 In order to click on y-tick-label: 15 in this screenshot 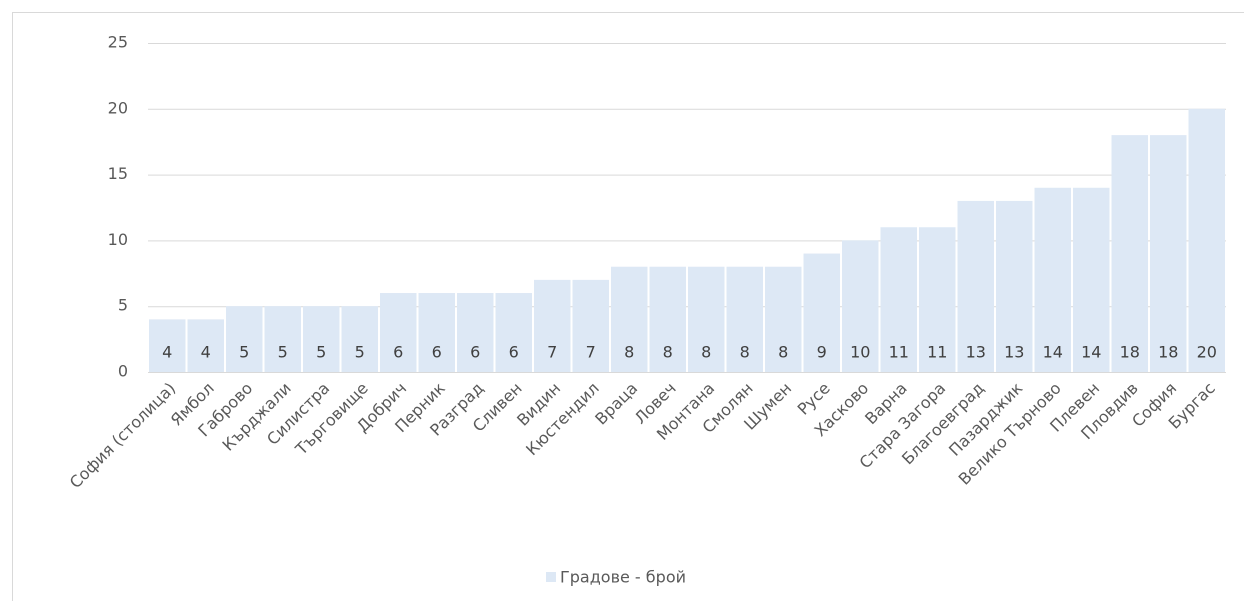, I will do `click(118, 173)`.